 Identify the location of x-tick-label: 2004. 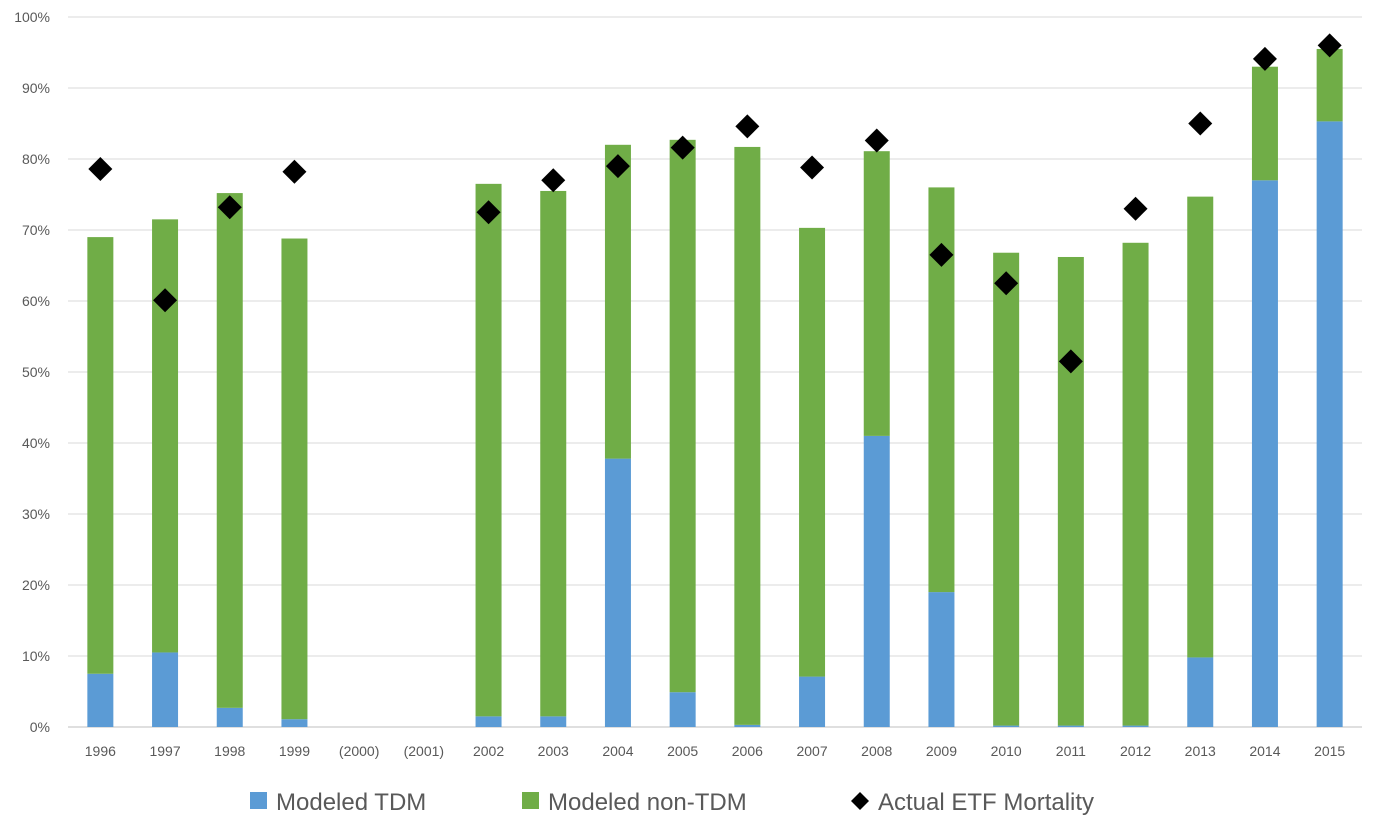
(617, 751).